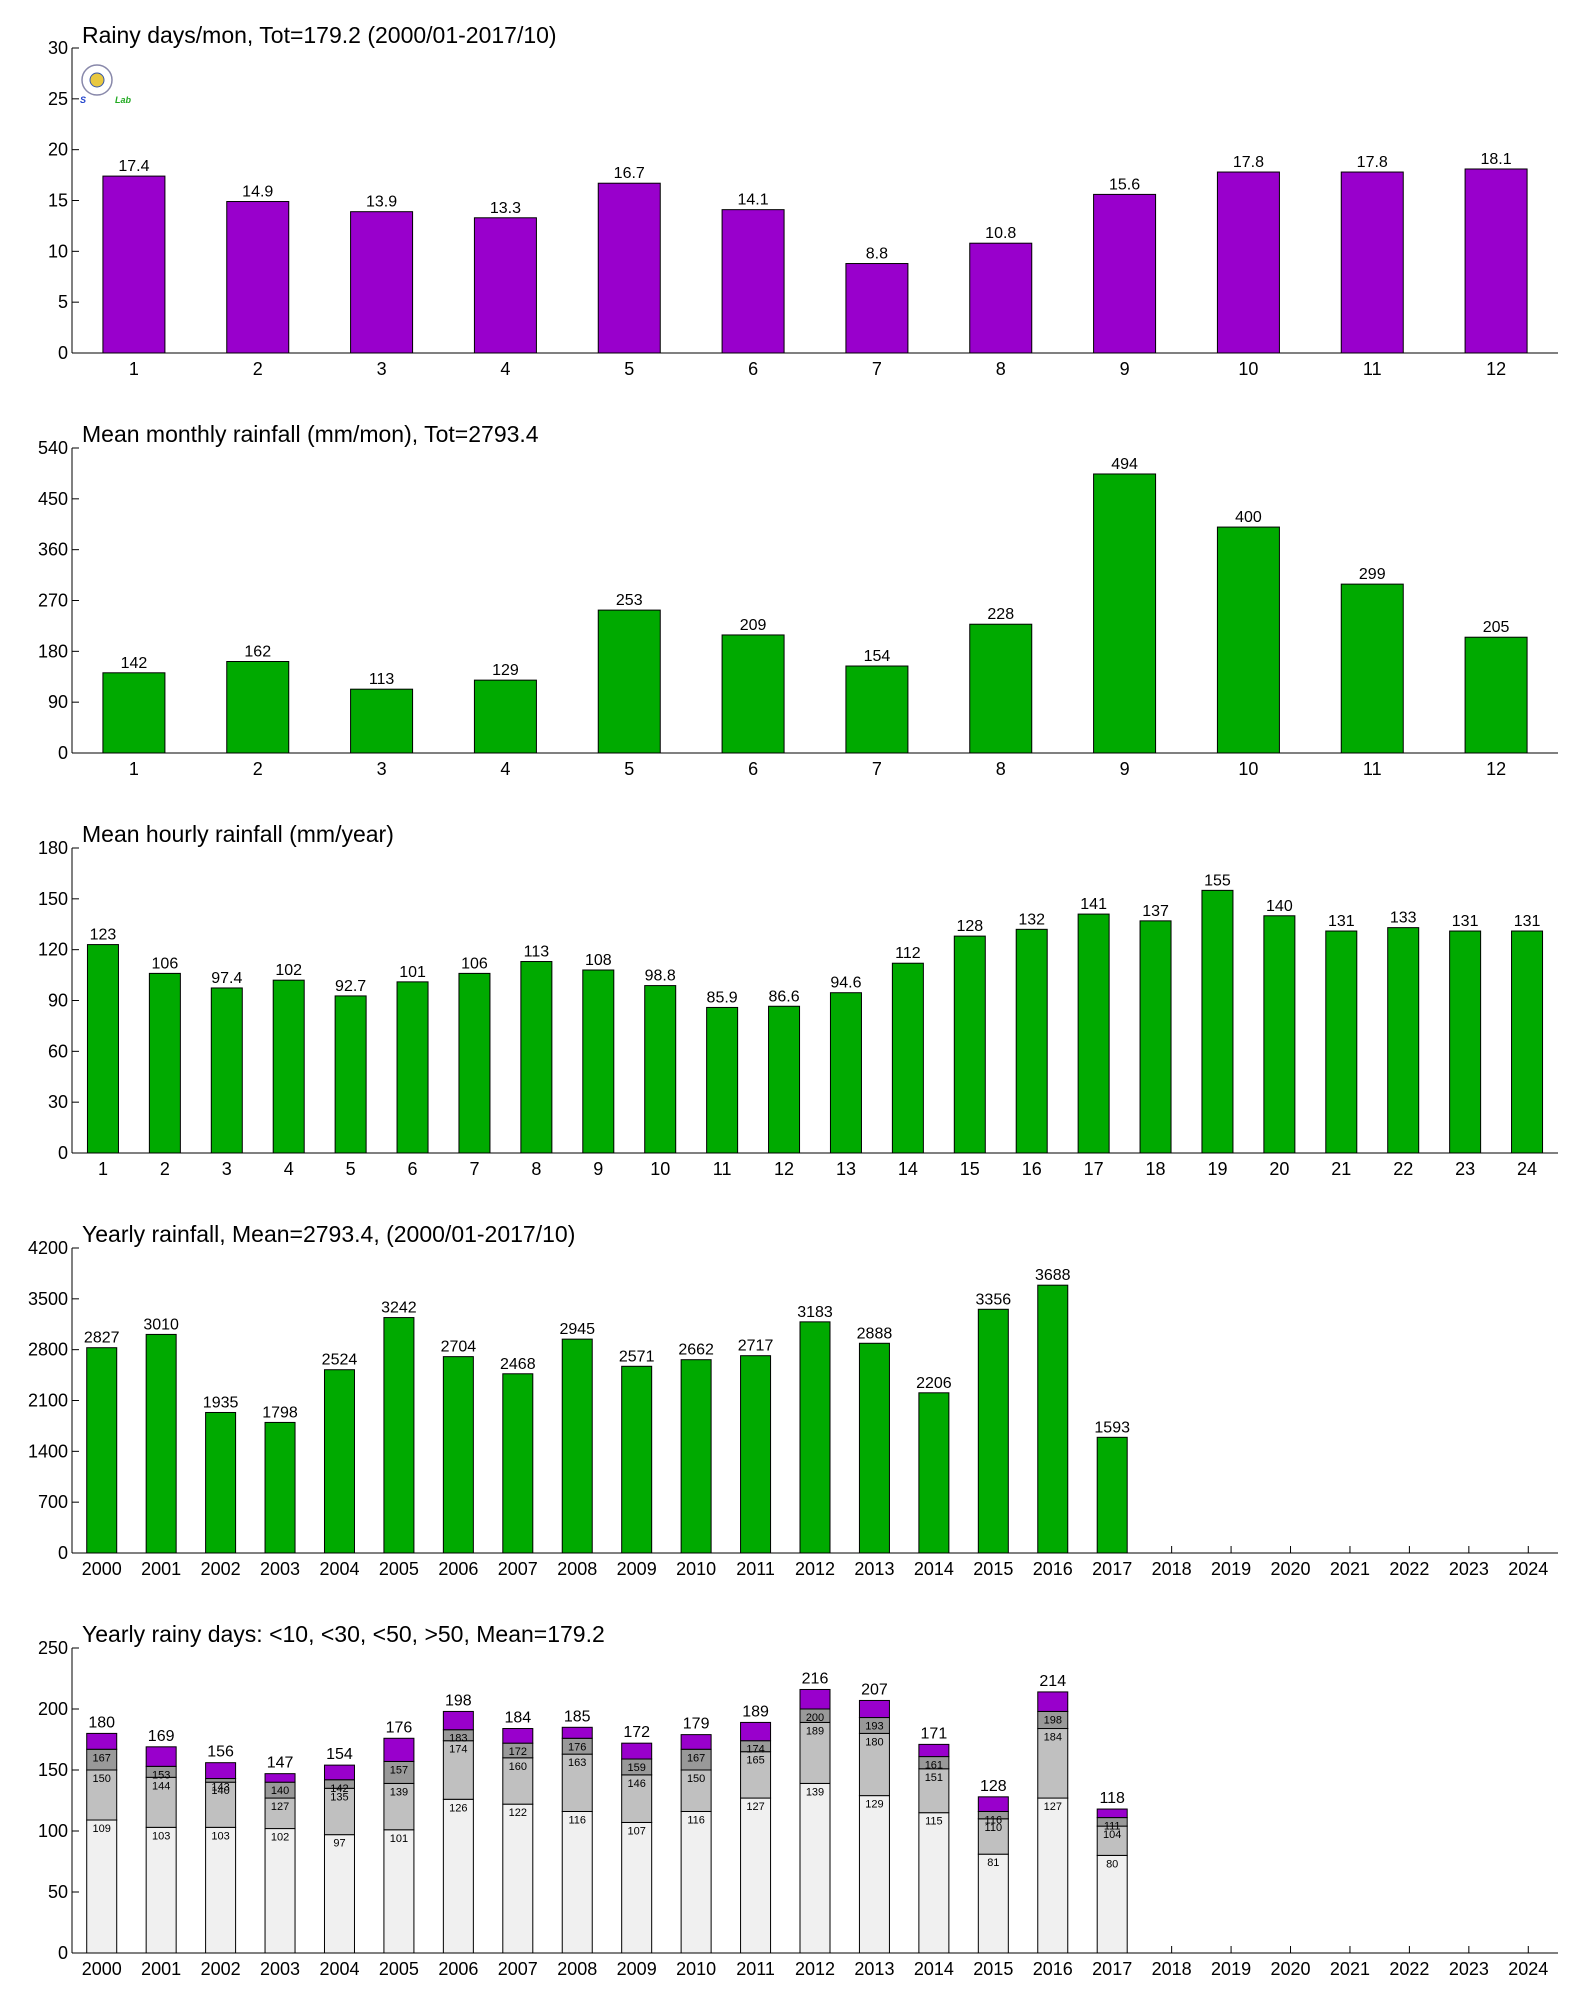 The image size is (1580, 2000). I want to click on bar-total-label: 154, so click(339, 1754).